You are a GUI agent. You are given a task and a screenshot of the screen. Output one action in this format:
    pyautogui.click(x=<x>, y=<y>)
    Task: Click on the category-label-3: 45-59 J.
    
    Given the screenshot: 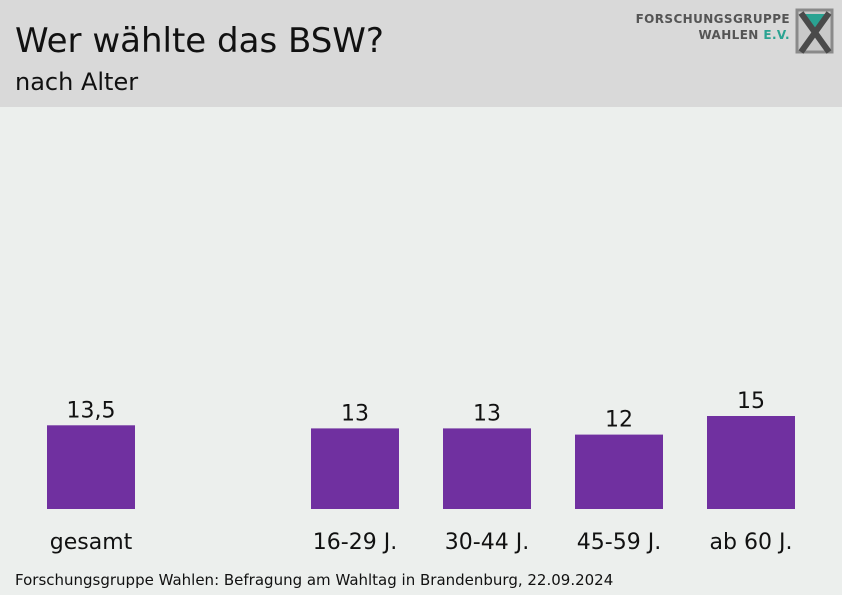 What is the action you would take?
    pyautogui.click(x=619, y=542)
    